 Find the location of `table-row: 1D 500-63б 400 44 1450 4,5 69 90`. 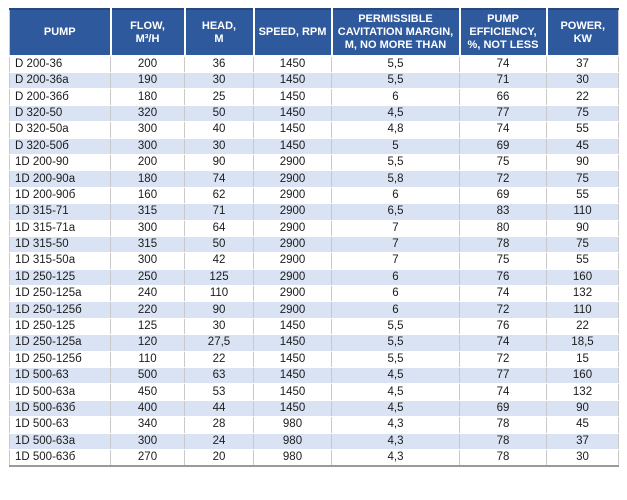

table-row: 1D 500-63б 400 44 1450 4,5 69 90 is located at coordinates (314, 409).